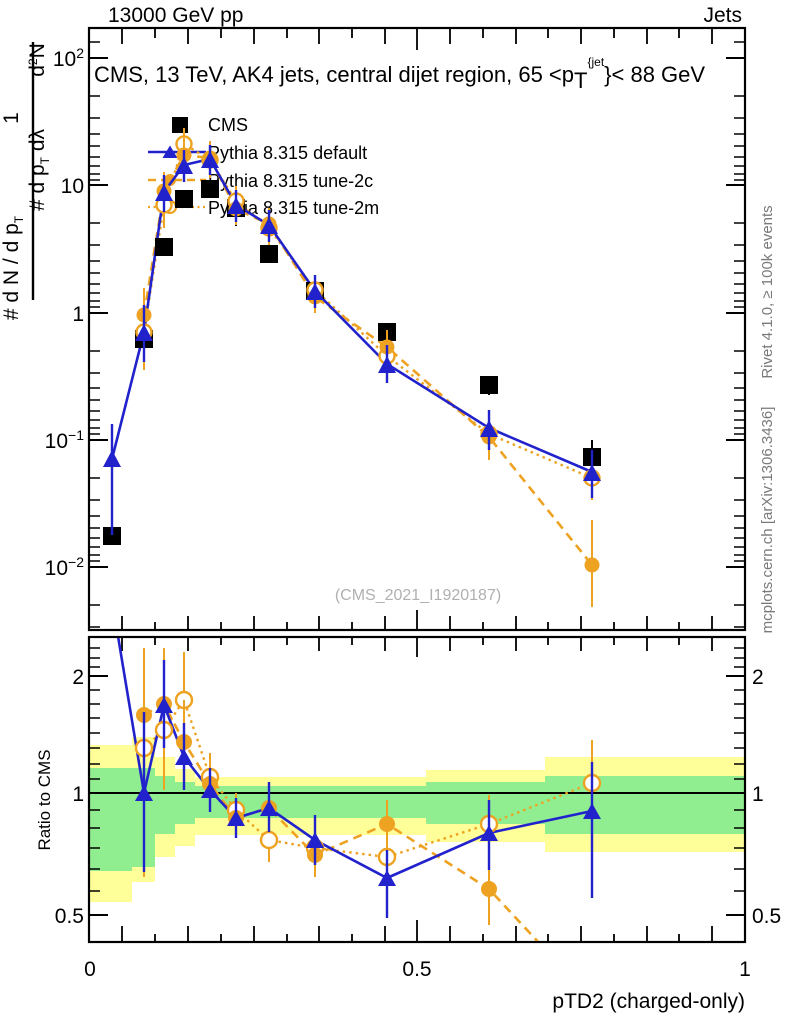 Image resolution: width=786 pixels, height=1024 pixels. Describe the element at coordinates (44, 799) in the screenshot. I see `ratio-y-axis-label: Ratio to CMS` at that location.